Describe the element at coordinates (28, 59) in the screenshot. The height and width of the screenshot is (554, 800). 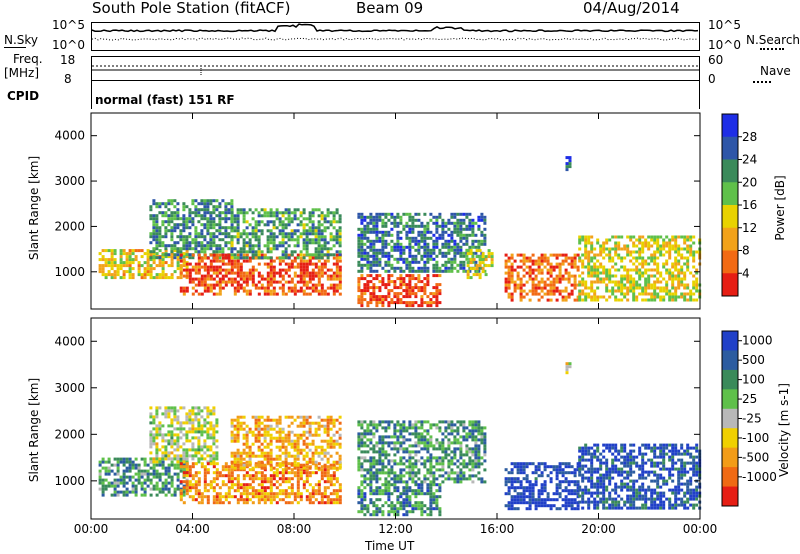
I see `freq-label-1: Freq.` at that location.